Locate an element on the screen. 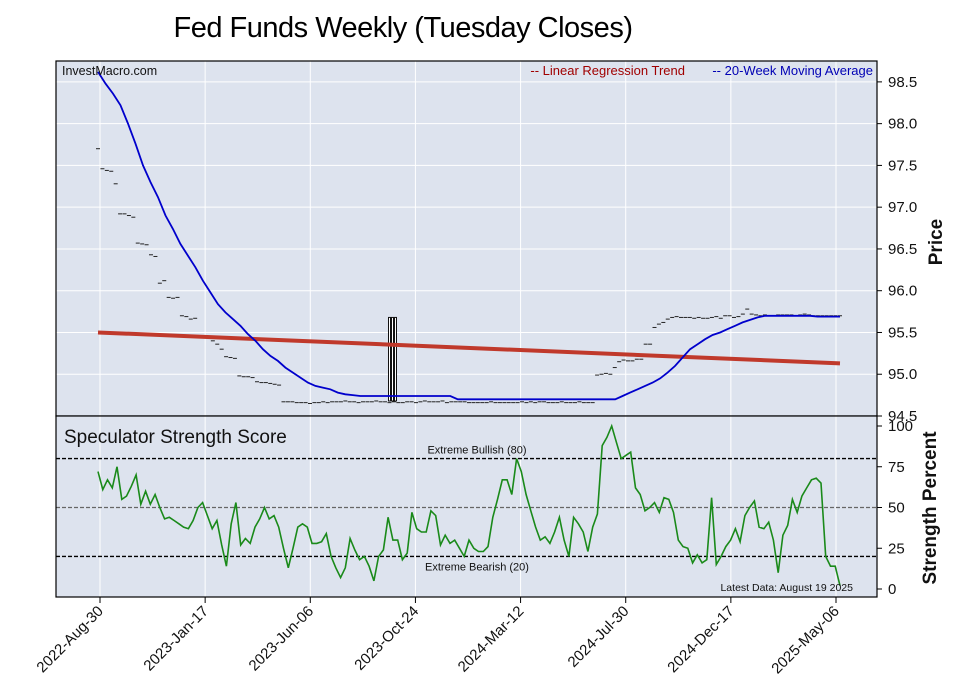 The image size is (957, 694). strength-axis-ticks: 0 25 50 75 100 is located at coordinates (895, 508).